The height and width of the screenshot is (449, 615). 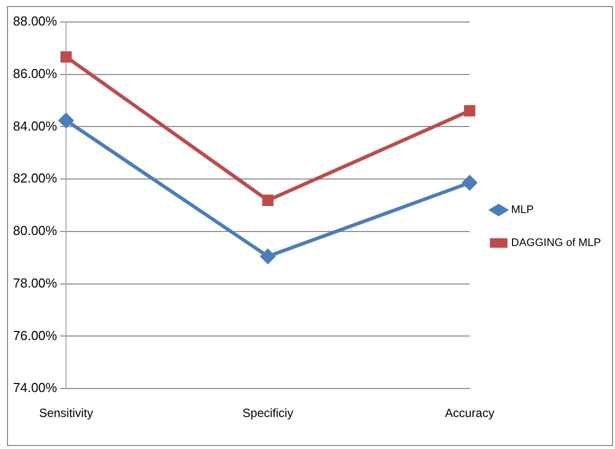 I want to click on y-tick-label: 74.00%, so click(x=35, y=388).